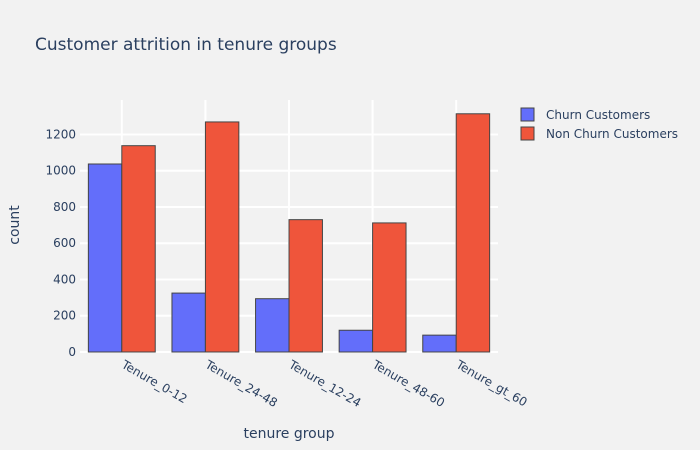  What do you see at coordinates (241, 383) in the screenshot?
I see `x-tick-label: Tenure_24-48` at bounding box center [241, 383].